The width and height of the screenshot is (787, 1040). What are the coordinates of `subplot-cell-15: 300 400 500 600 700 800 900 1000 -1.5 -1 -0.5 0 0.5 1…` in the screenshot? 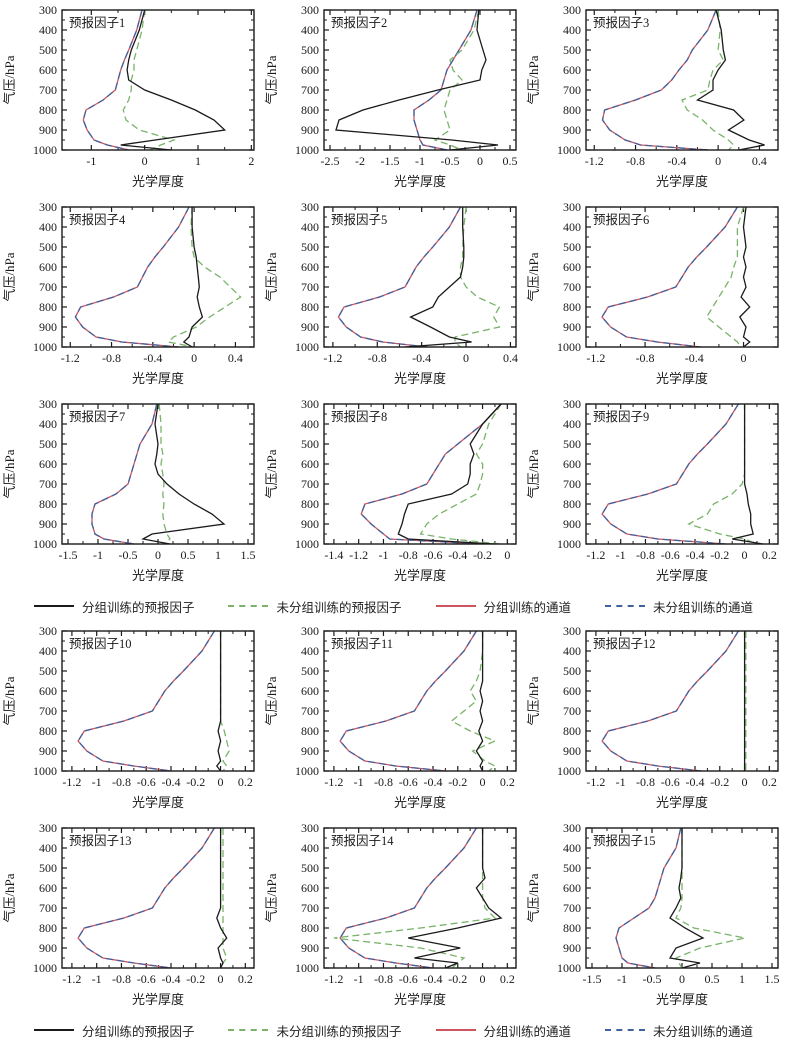 It's located at (655, 916).